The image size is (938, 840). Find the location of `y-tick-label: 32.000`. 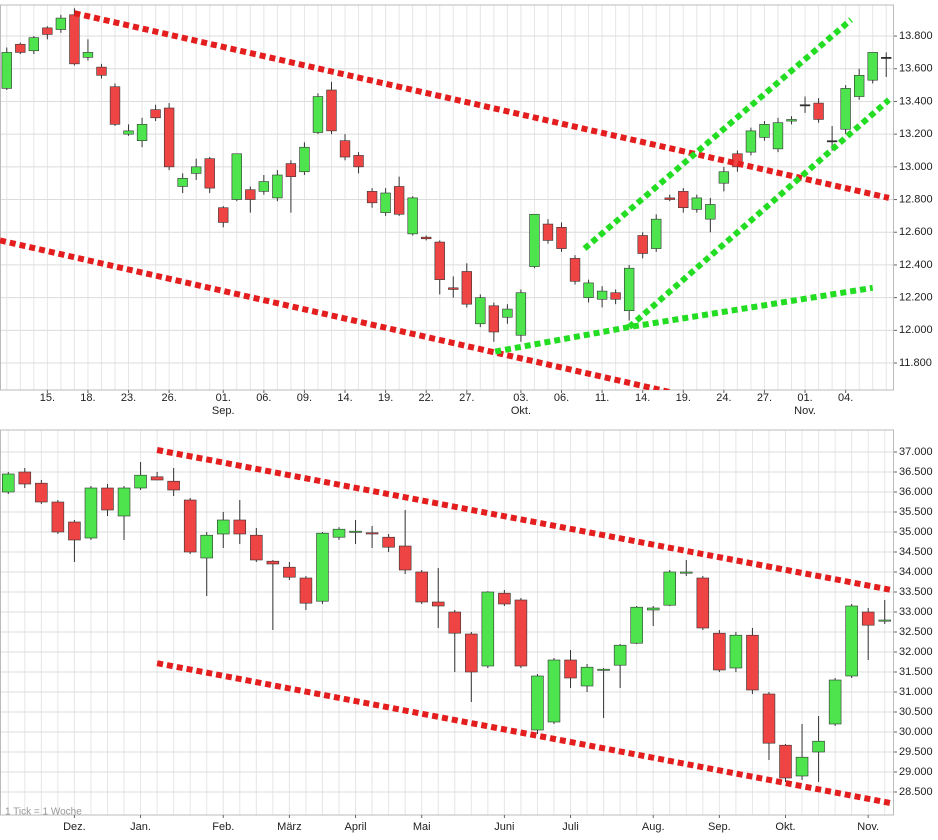

y-tick-label: 32.000 is located at coordinates (916, 652).